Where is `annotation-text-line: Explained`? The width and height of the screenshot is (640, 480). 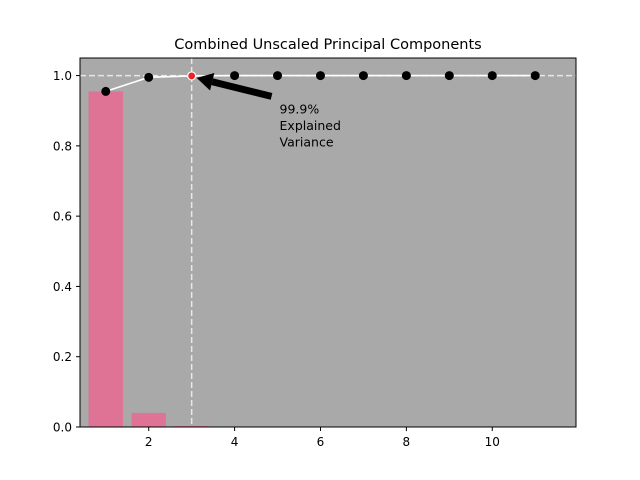
annotation-text-line: Explained is located at coordinates (310, 125).